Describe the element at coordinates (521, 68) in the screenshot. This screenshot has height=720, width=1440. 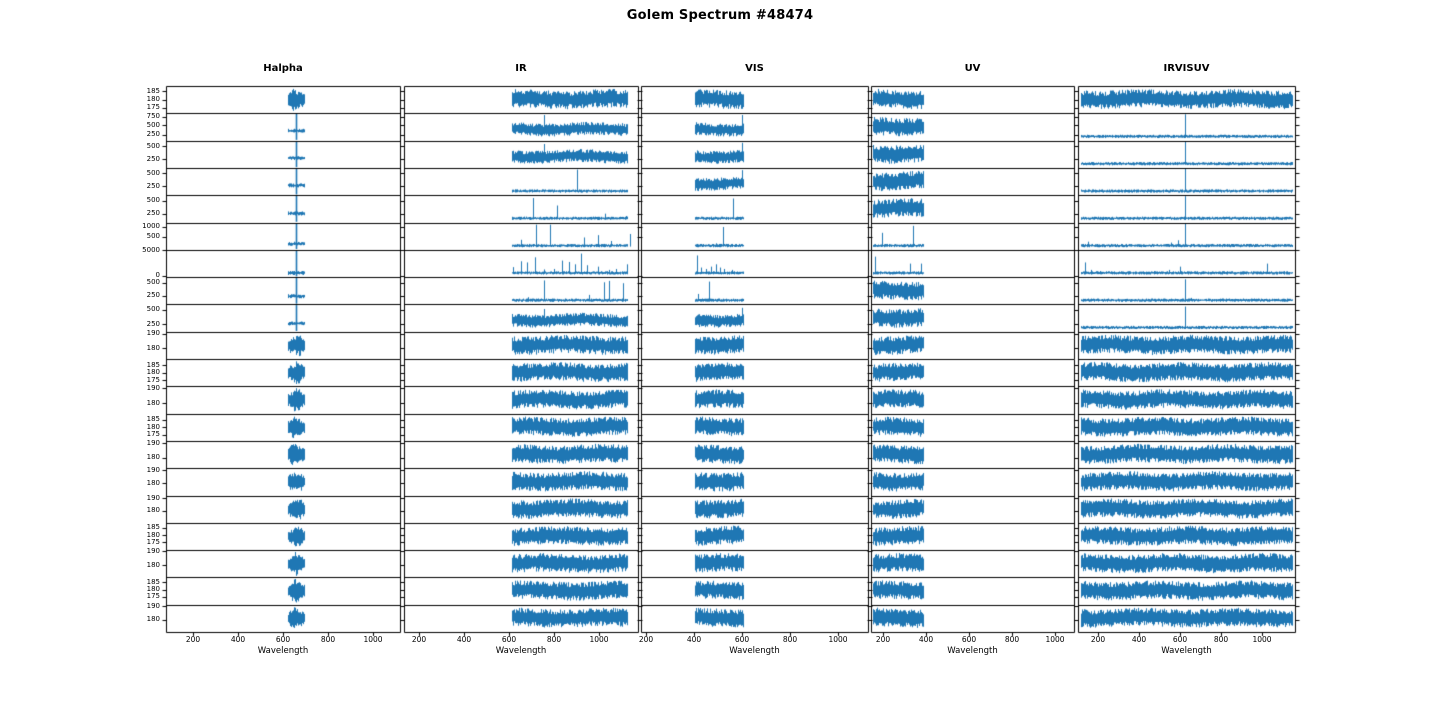
I see `column-title-ir: IR` at that location.